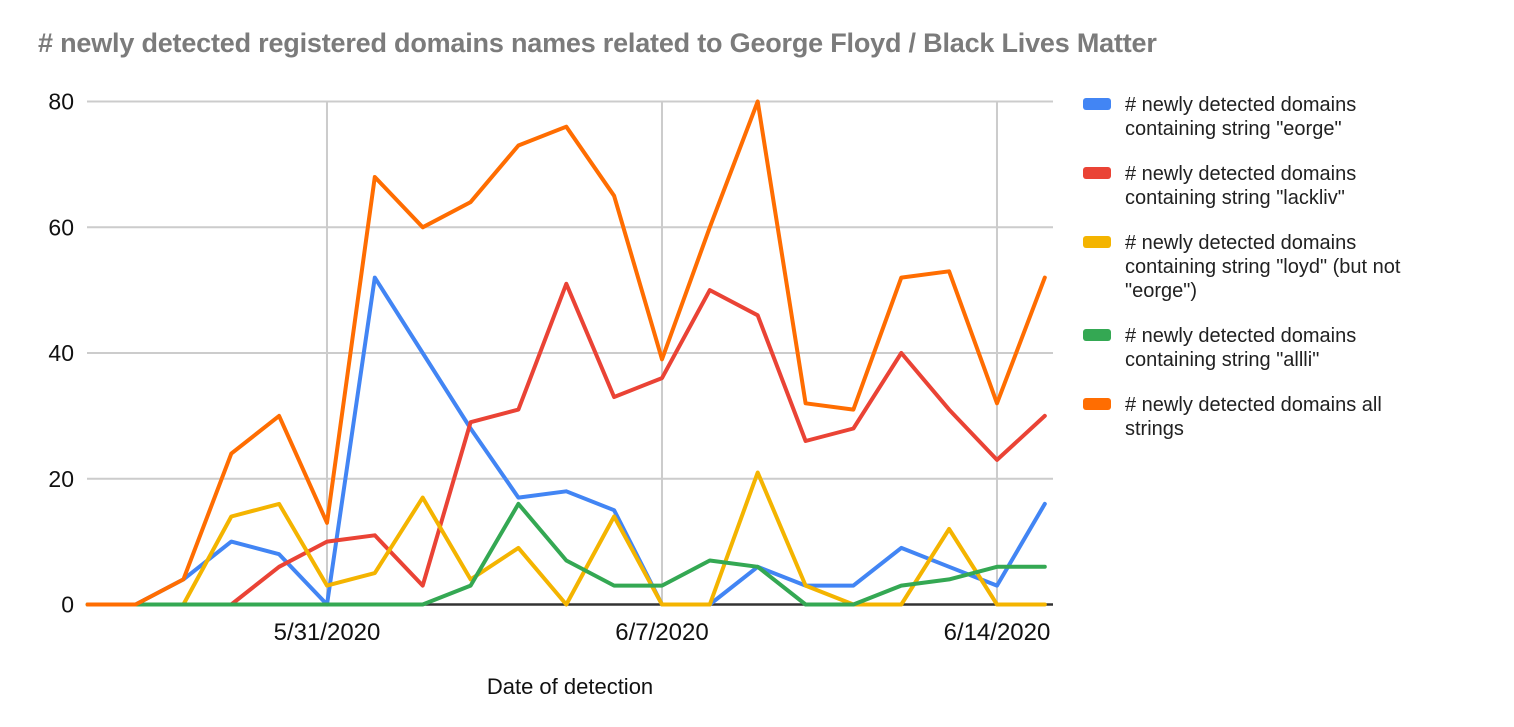 The height and width of the screenshot is (727, 1514). Describe the element at coordinates (327, 632) in the screenshot. I see `x-tick-label: 5/31/2020` at that location.